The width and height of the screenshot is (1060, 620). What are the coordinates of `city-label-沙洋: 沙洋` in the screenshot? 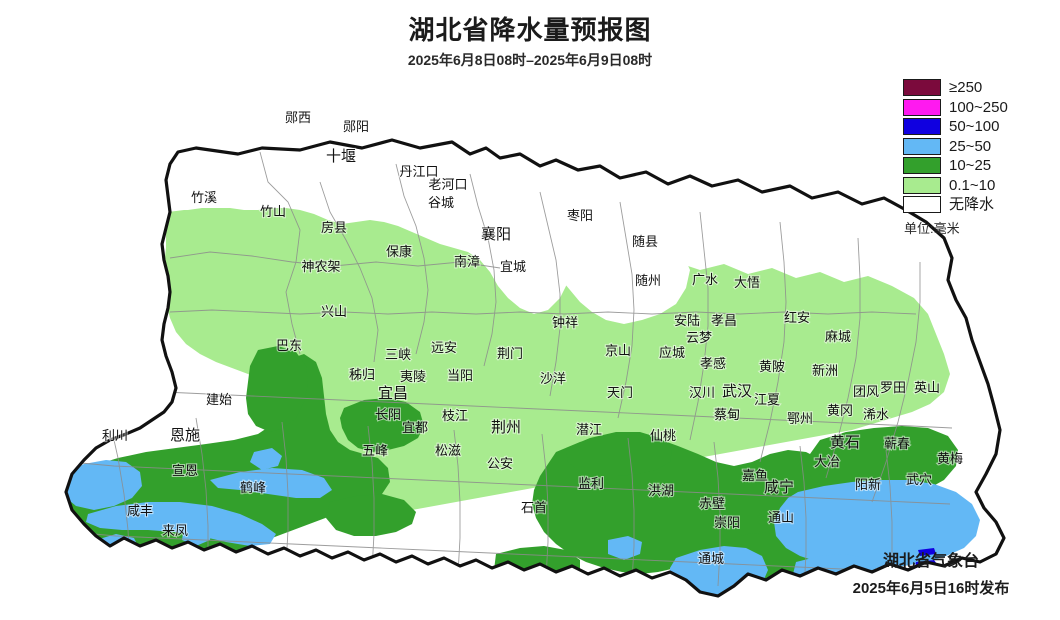 It's located at (553, 378).